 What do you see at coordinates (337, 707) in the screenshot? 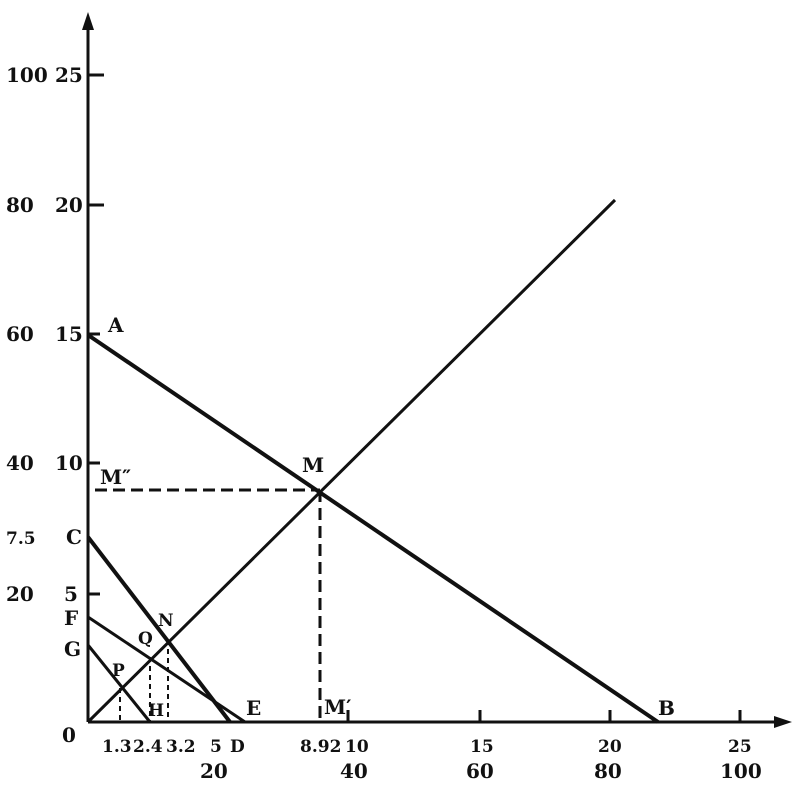
I see `point-label: M′` at bounding box center [337, 707].